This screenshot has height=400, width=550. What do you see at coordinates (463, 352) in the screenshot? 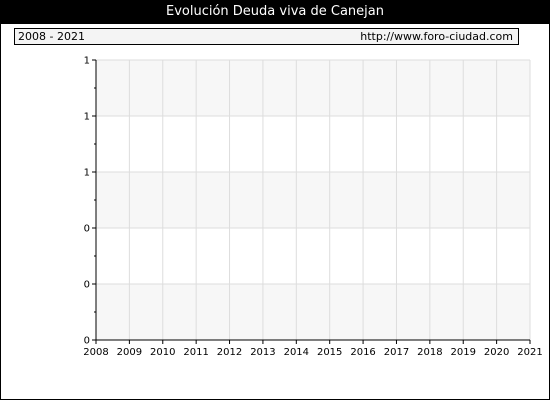
I see `x-tick-label: 2019` at bounding box center [463, 352].